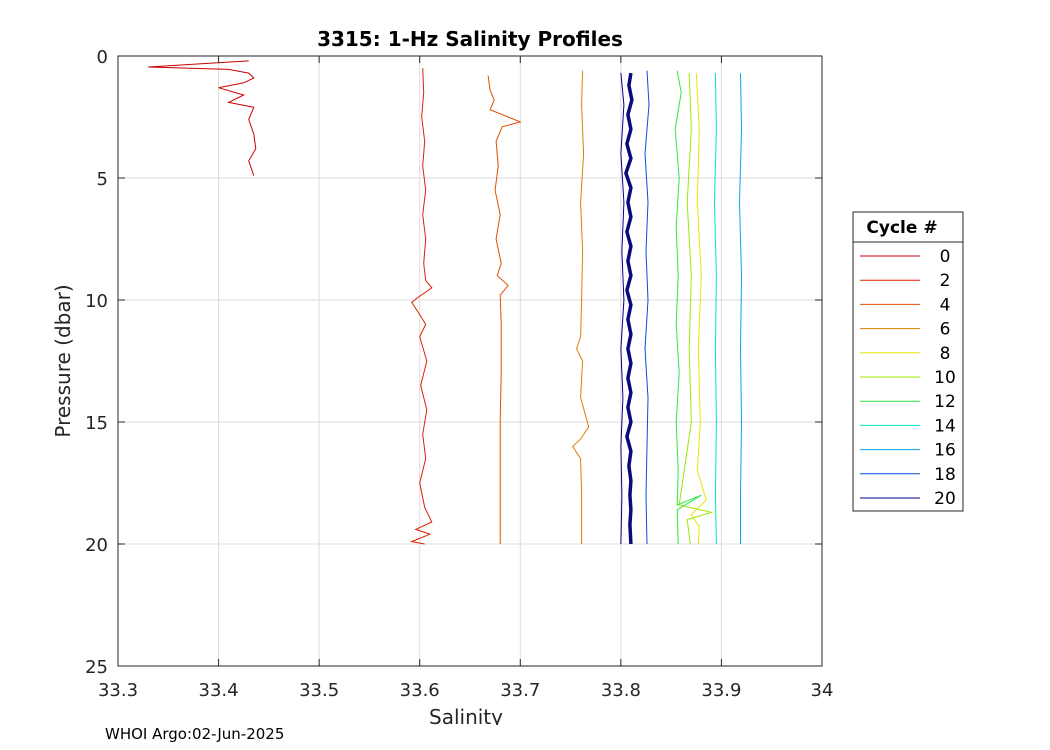 This screenshot has width=1050, height=750. Describe the element at coordinates (470, 39) in the screenshot. I see `chart-title: 3315: 1-Hz Salinity Profiles` at that location.